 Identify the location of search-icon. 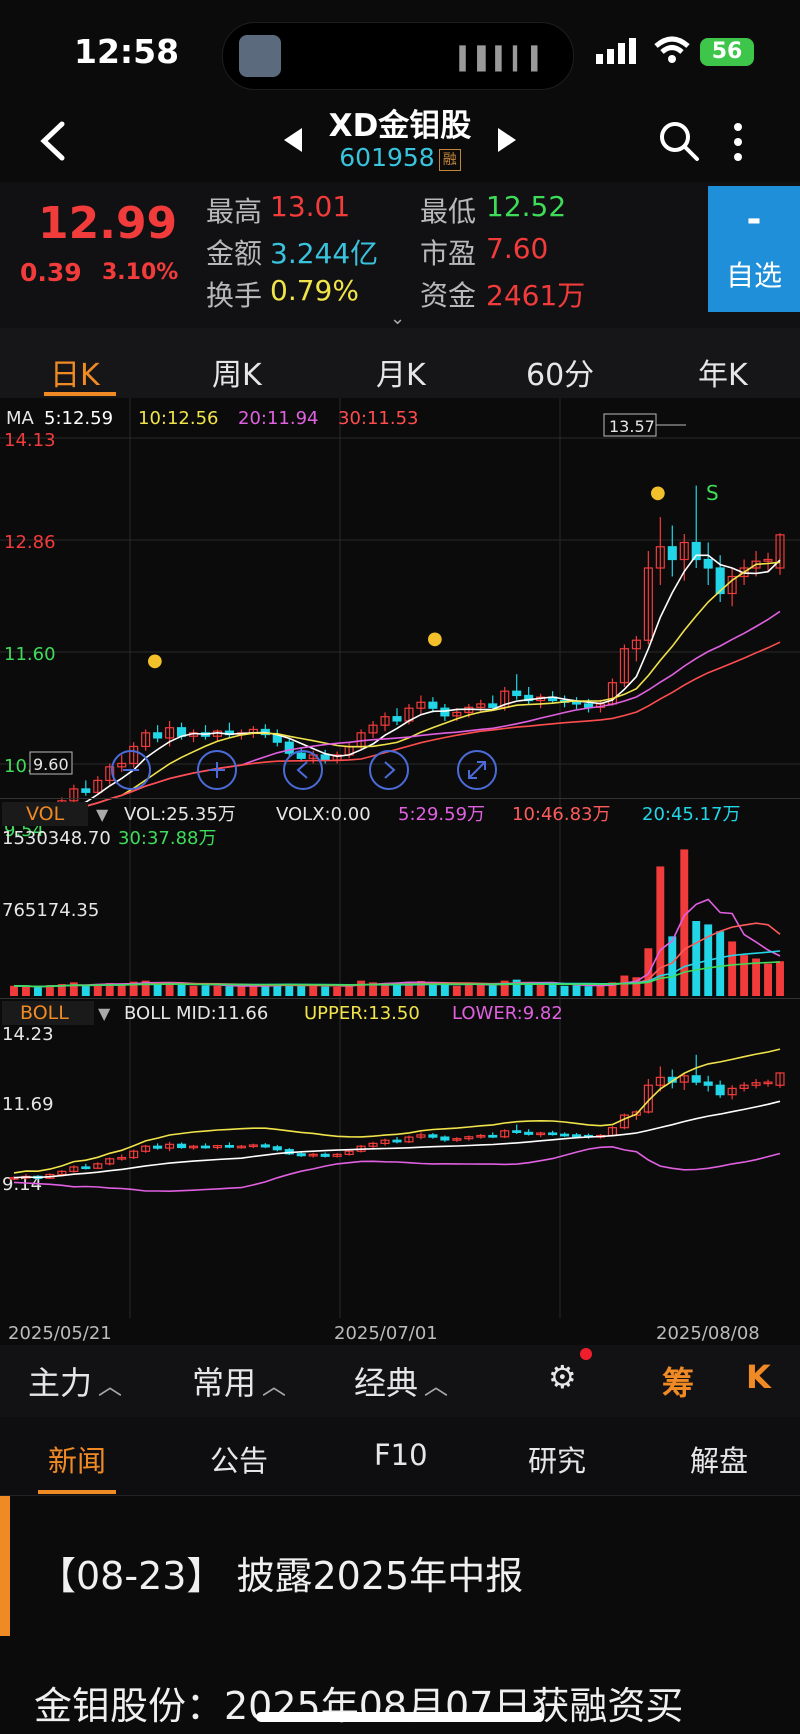
(679, 141).